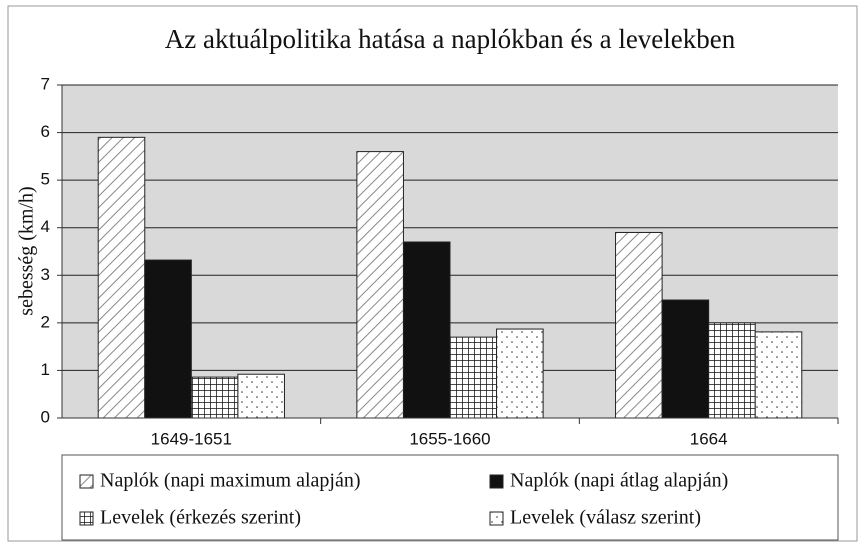 The width and height of the screenshot is (865, 547). I want to click on y-tick-label: 5, so click(45, 179).